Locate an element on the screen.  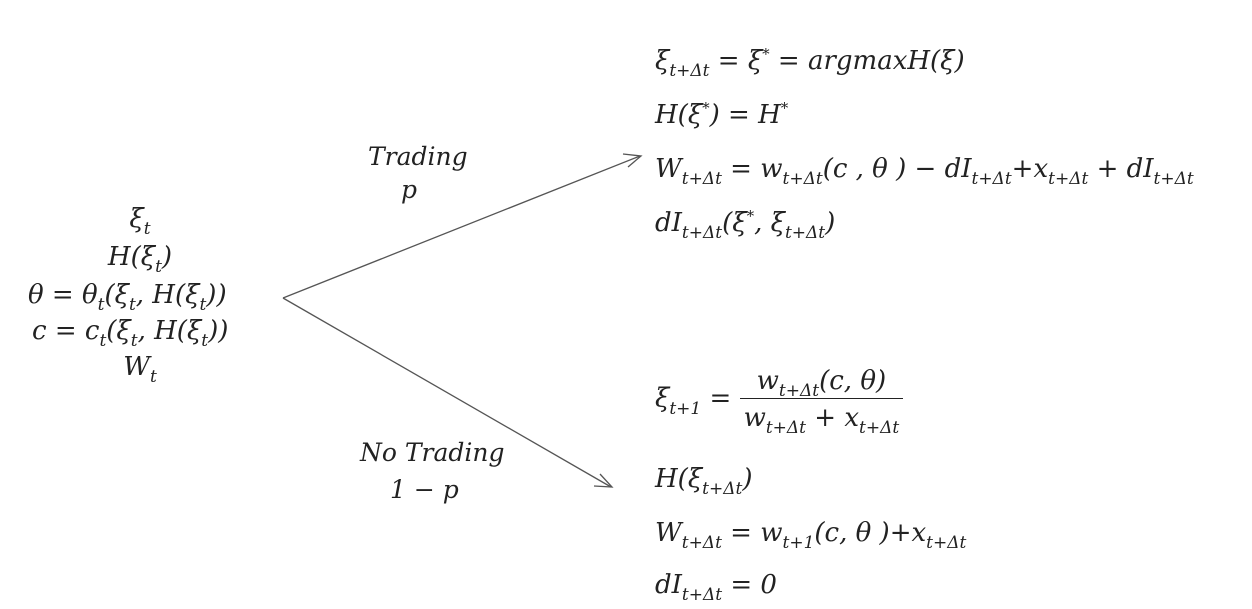
no-trading-entropy: H(ξt+Δt) is located at coordinates (704, 481).